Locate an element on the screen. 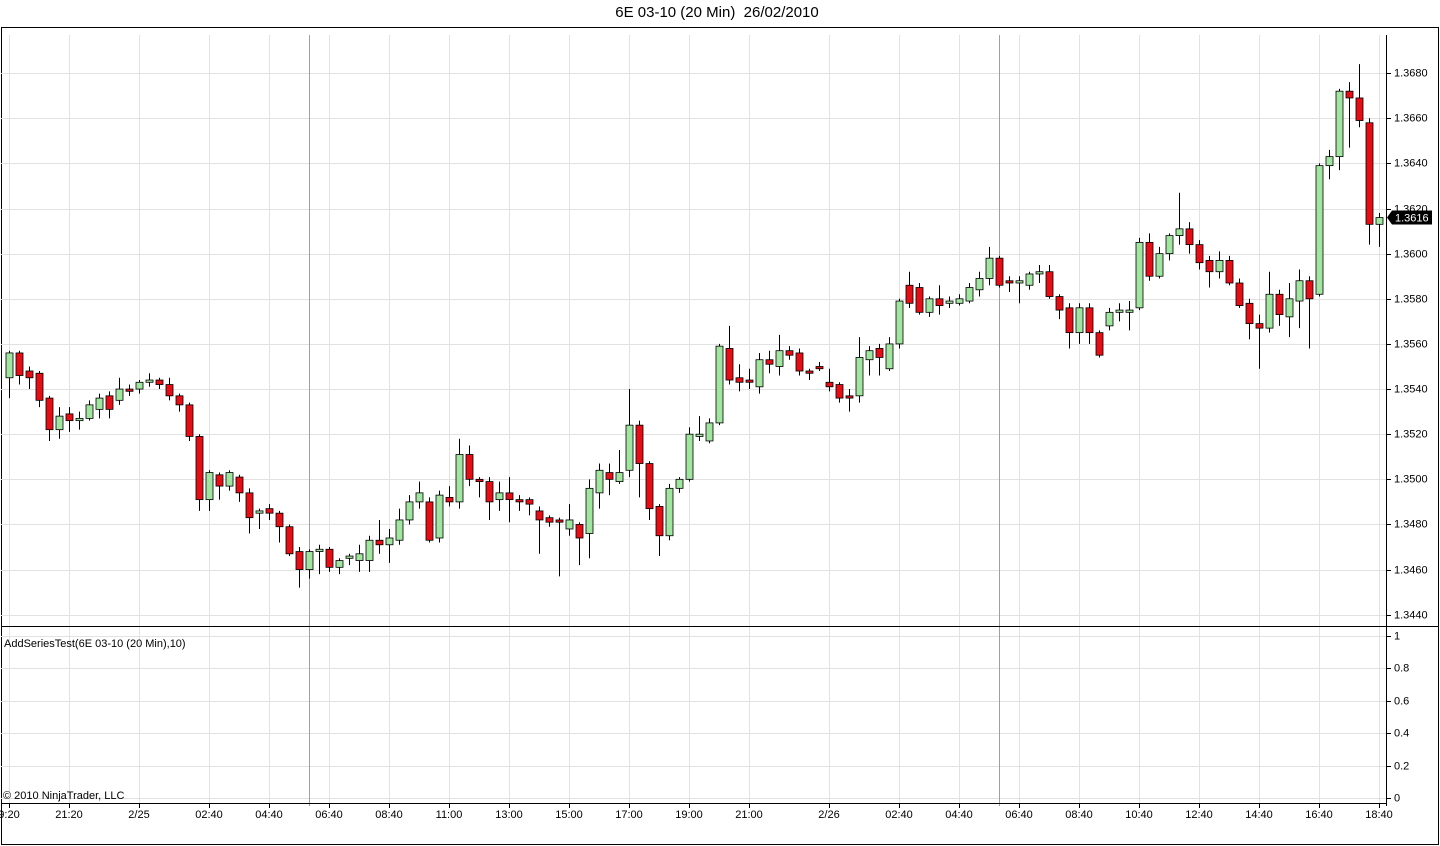 This screenshot has height=846, width=1440. x-tick-label: 11:00 is located at coordinates (449, 815).